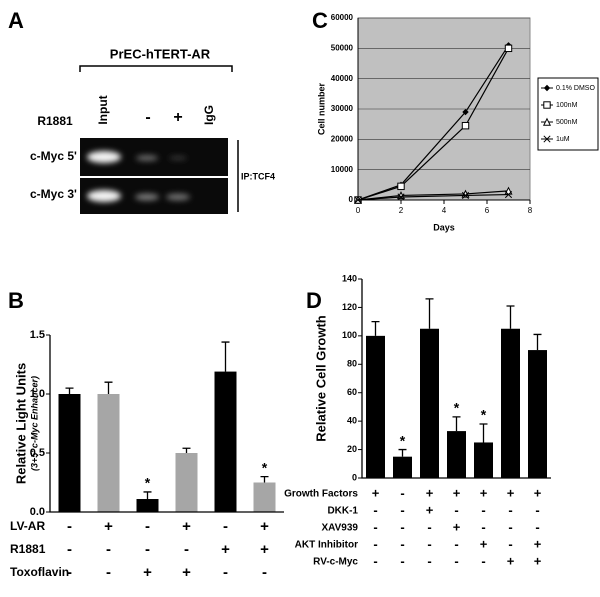 The height and width of the screenshot is (597, 600). I want to click on panel-label: B, so click(16, 300).